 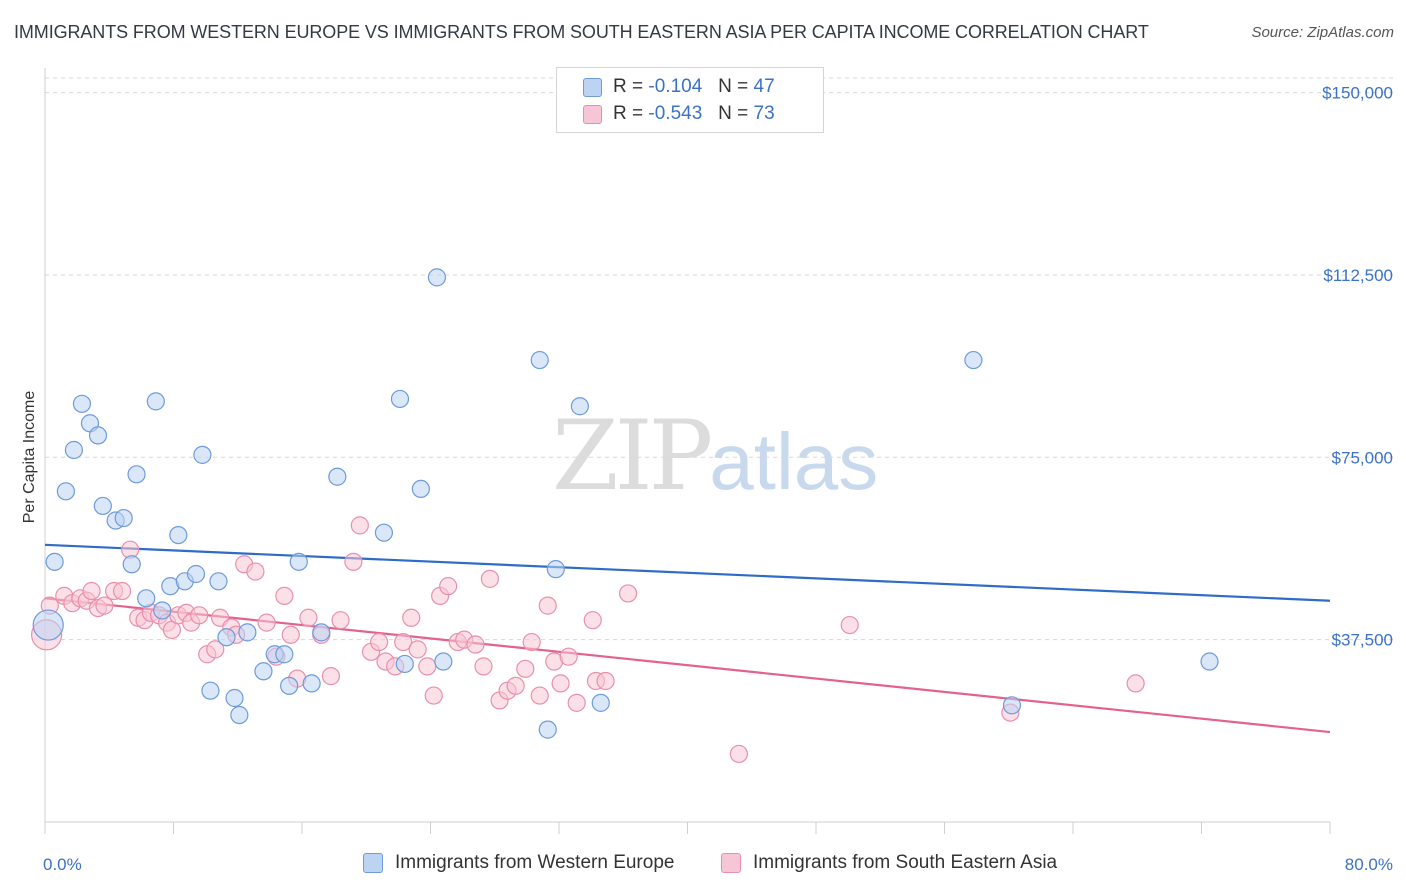 What do you see at coordinates (675, 86) in the screenshot?
I see `legend-r-value: -0.104` at bounding box center [675, 86].